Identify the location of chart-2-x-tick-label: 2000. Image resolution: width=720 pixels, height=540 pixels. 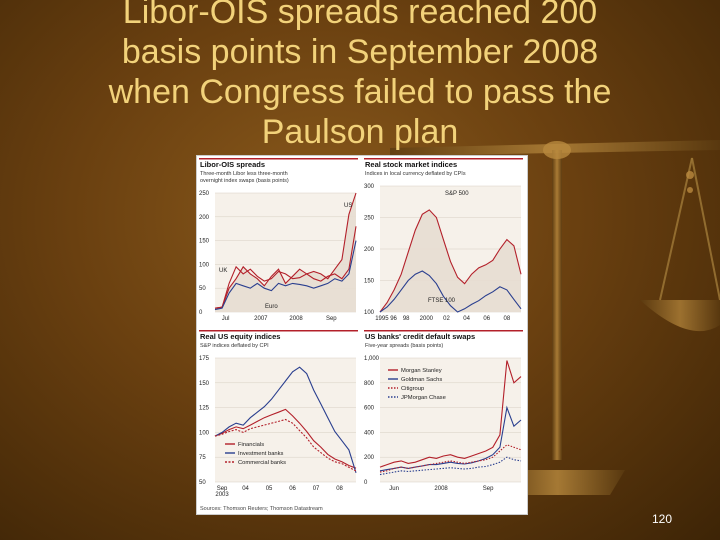
(427, 319).